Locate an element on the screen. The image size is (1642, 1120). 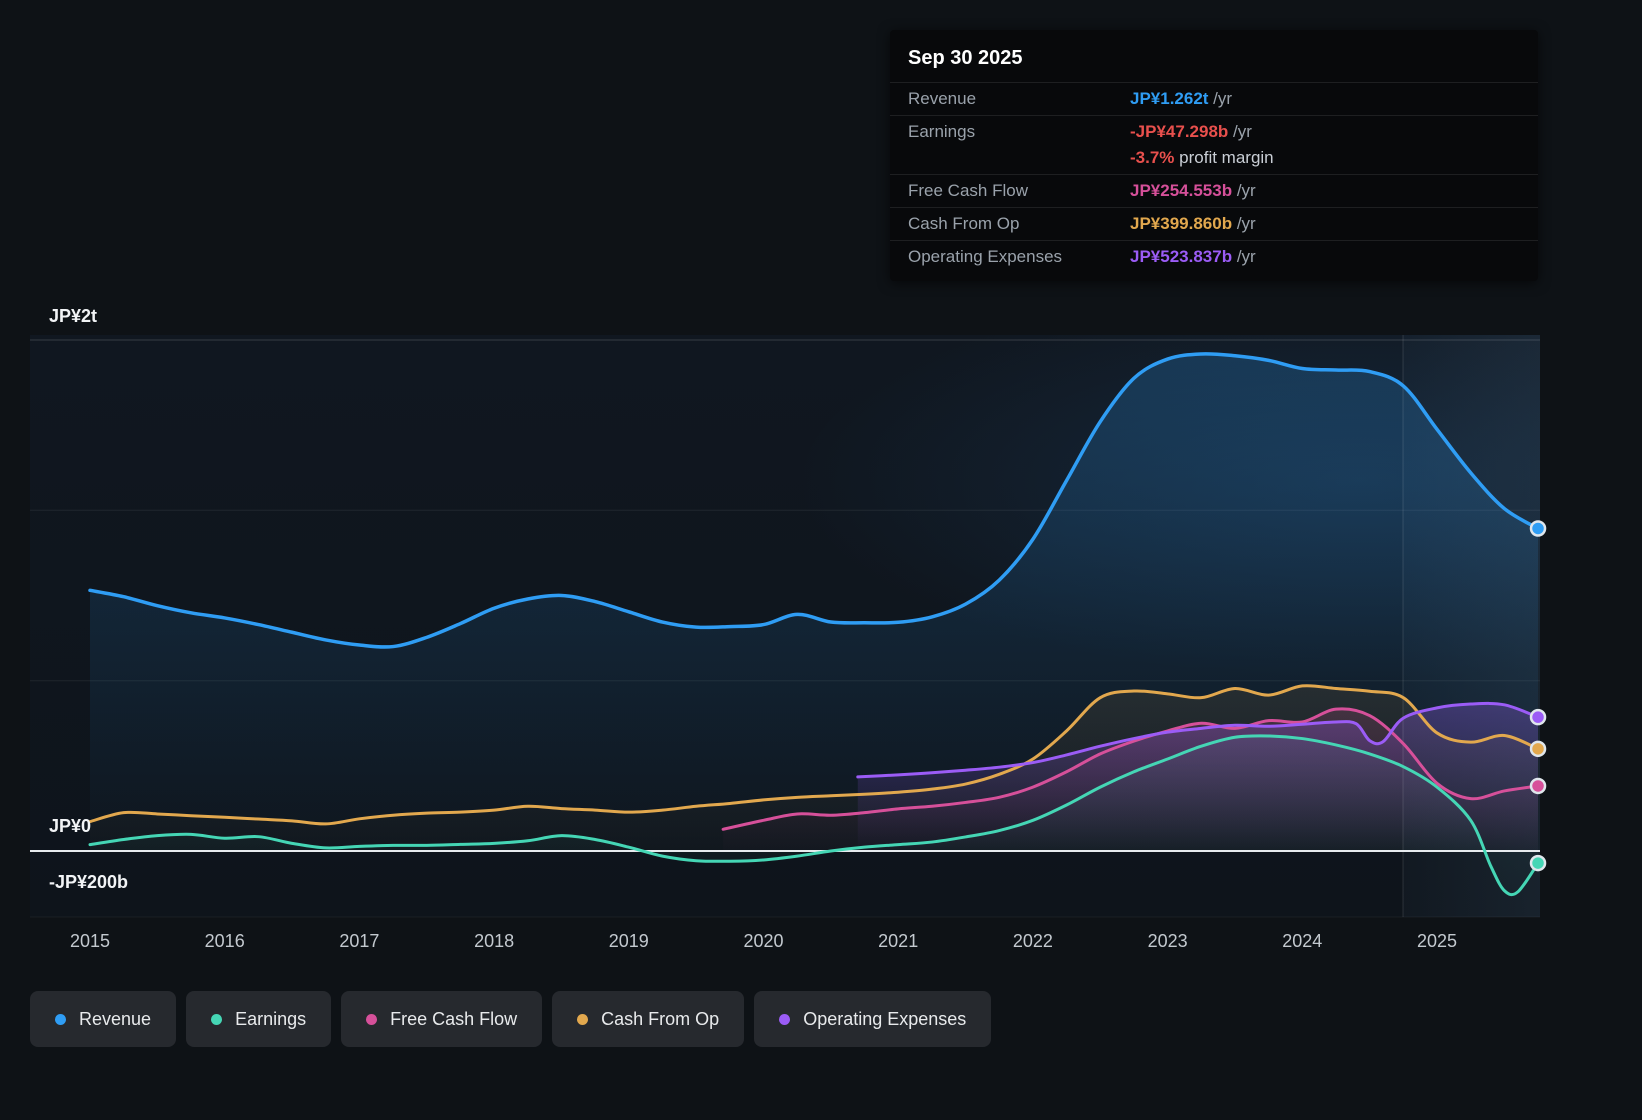
tooltip-label-earnings: Earnings is located at coordinates (942, 131).